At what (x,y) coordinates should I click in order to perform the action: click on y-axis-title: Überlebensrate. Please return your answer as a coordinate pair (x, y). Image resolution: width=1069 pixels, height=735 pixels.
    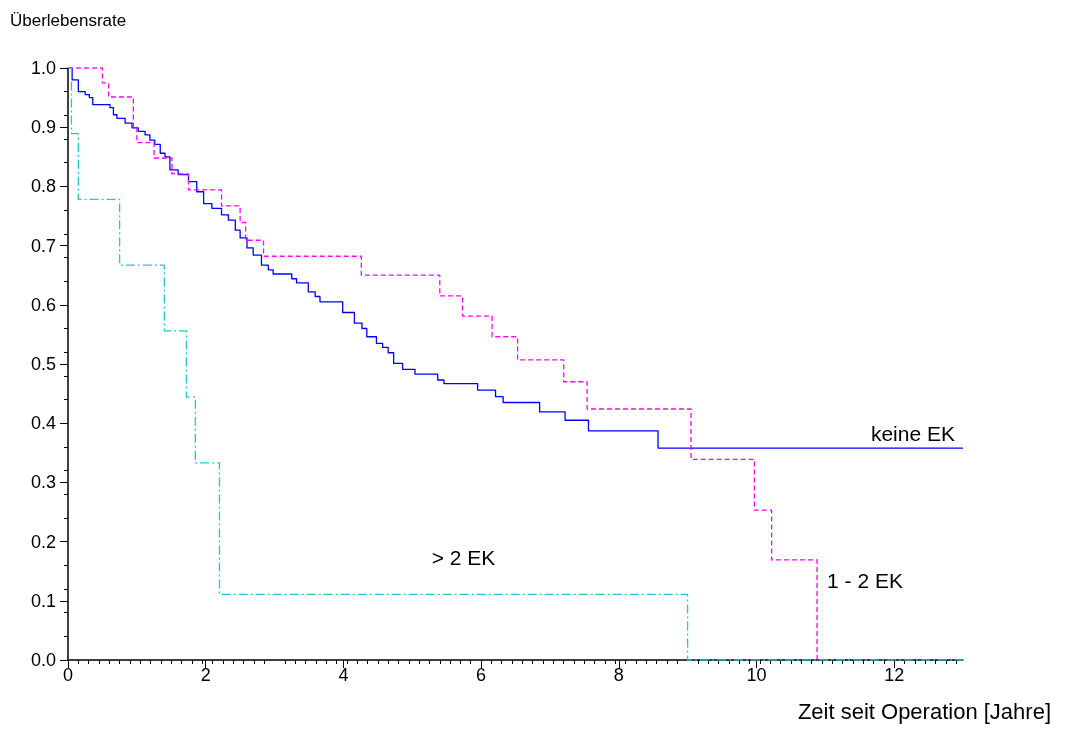
    Looking at the image, I should click on (68, 20).